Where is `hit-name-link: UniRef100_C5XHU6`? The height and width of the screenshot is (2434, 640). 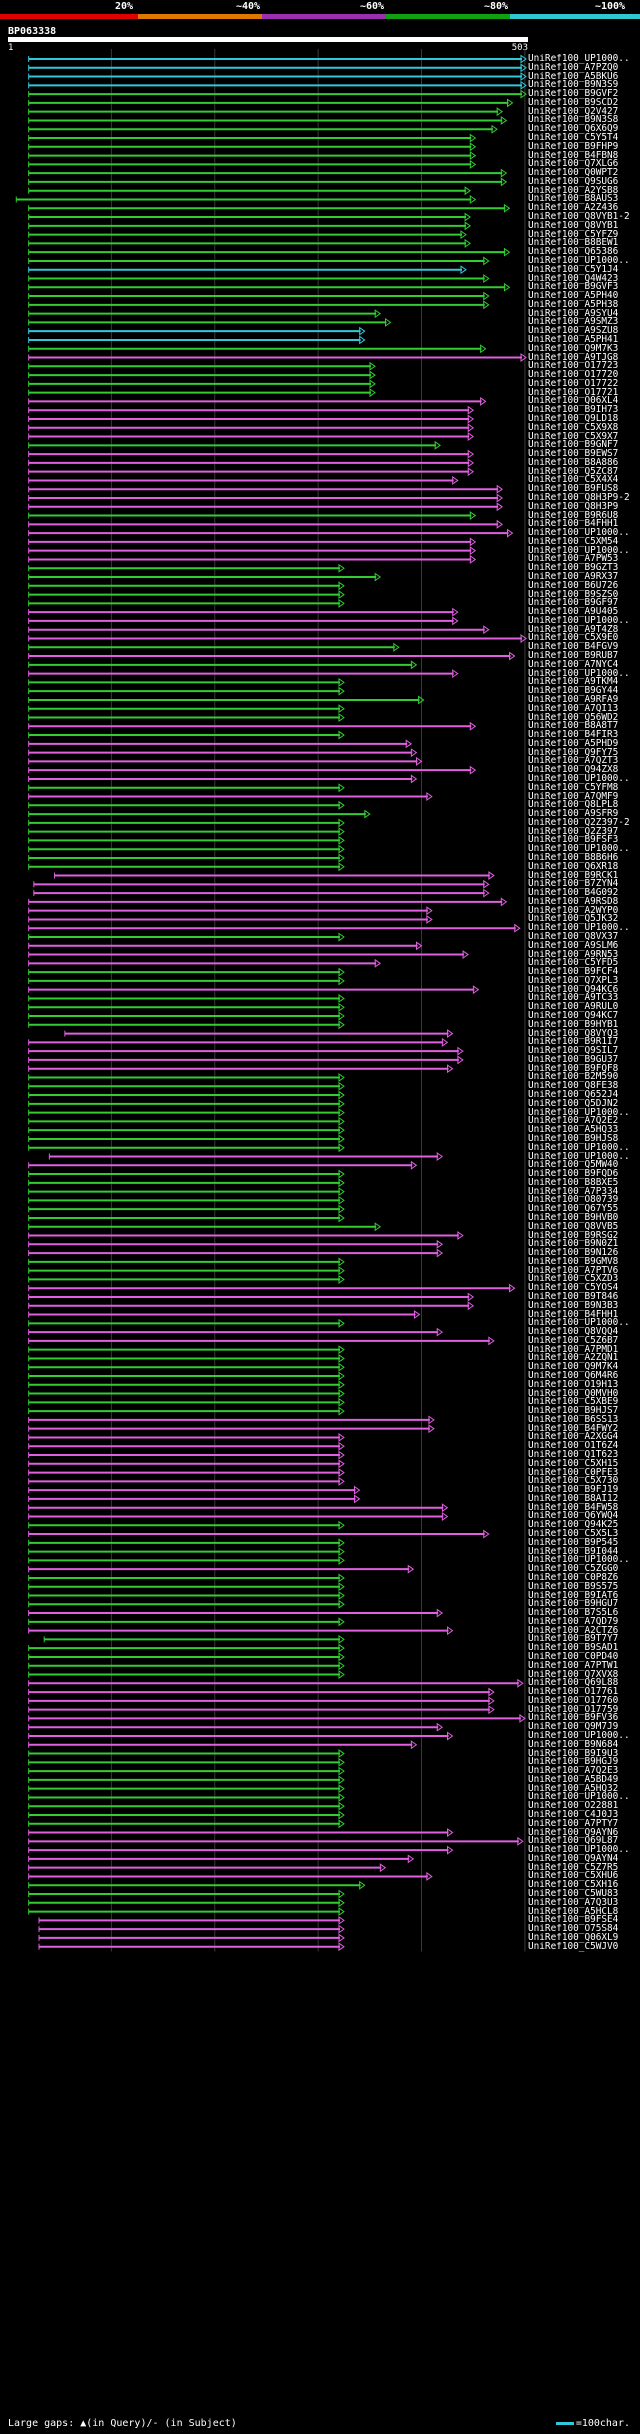
hit-name-link: UniRef100_C5XHU6 is located at coordinates (573, 1876).